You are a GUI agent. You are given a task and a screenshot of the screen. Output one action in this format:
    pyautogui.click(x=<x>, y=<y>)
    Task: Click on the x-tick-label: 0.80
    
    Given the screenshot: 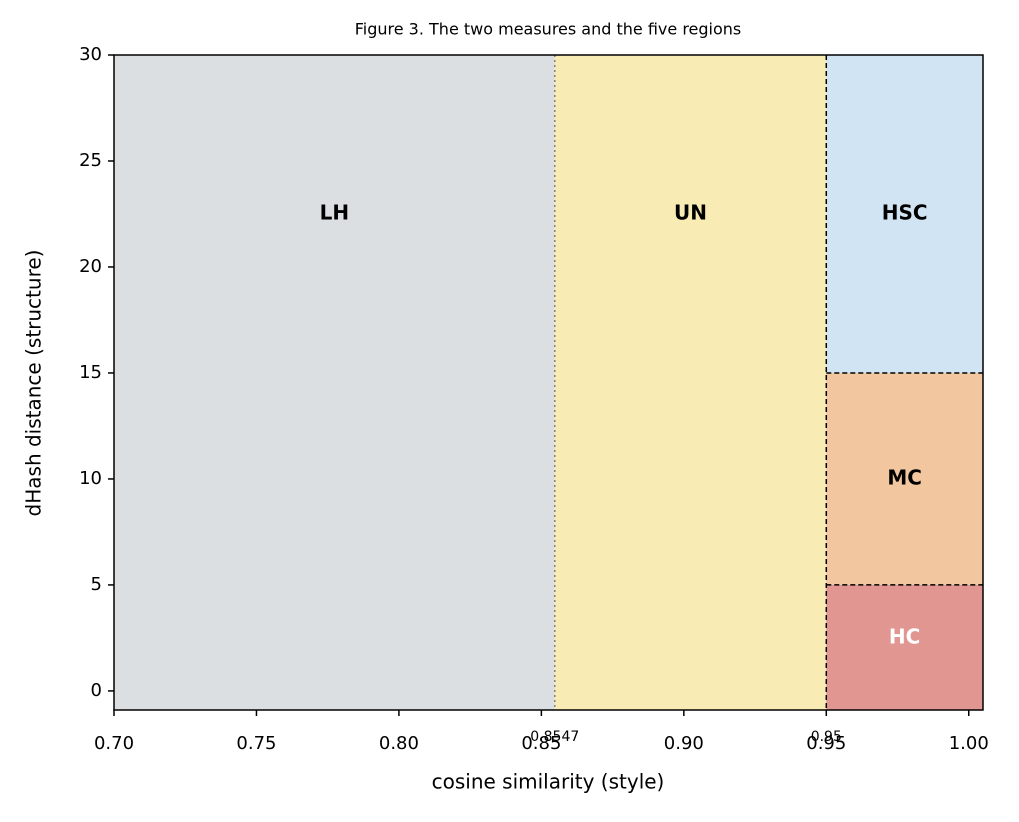 What is the action you would take?
    pyautogui.click(x=399, y=743)
    